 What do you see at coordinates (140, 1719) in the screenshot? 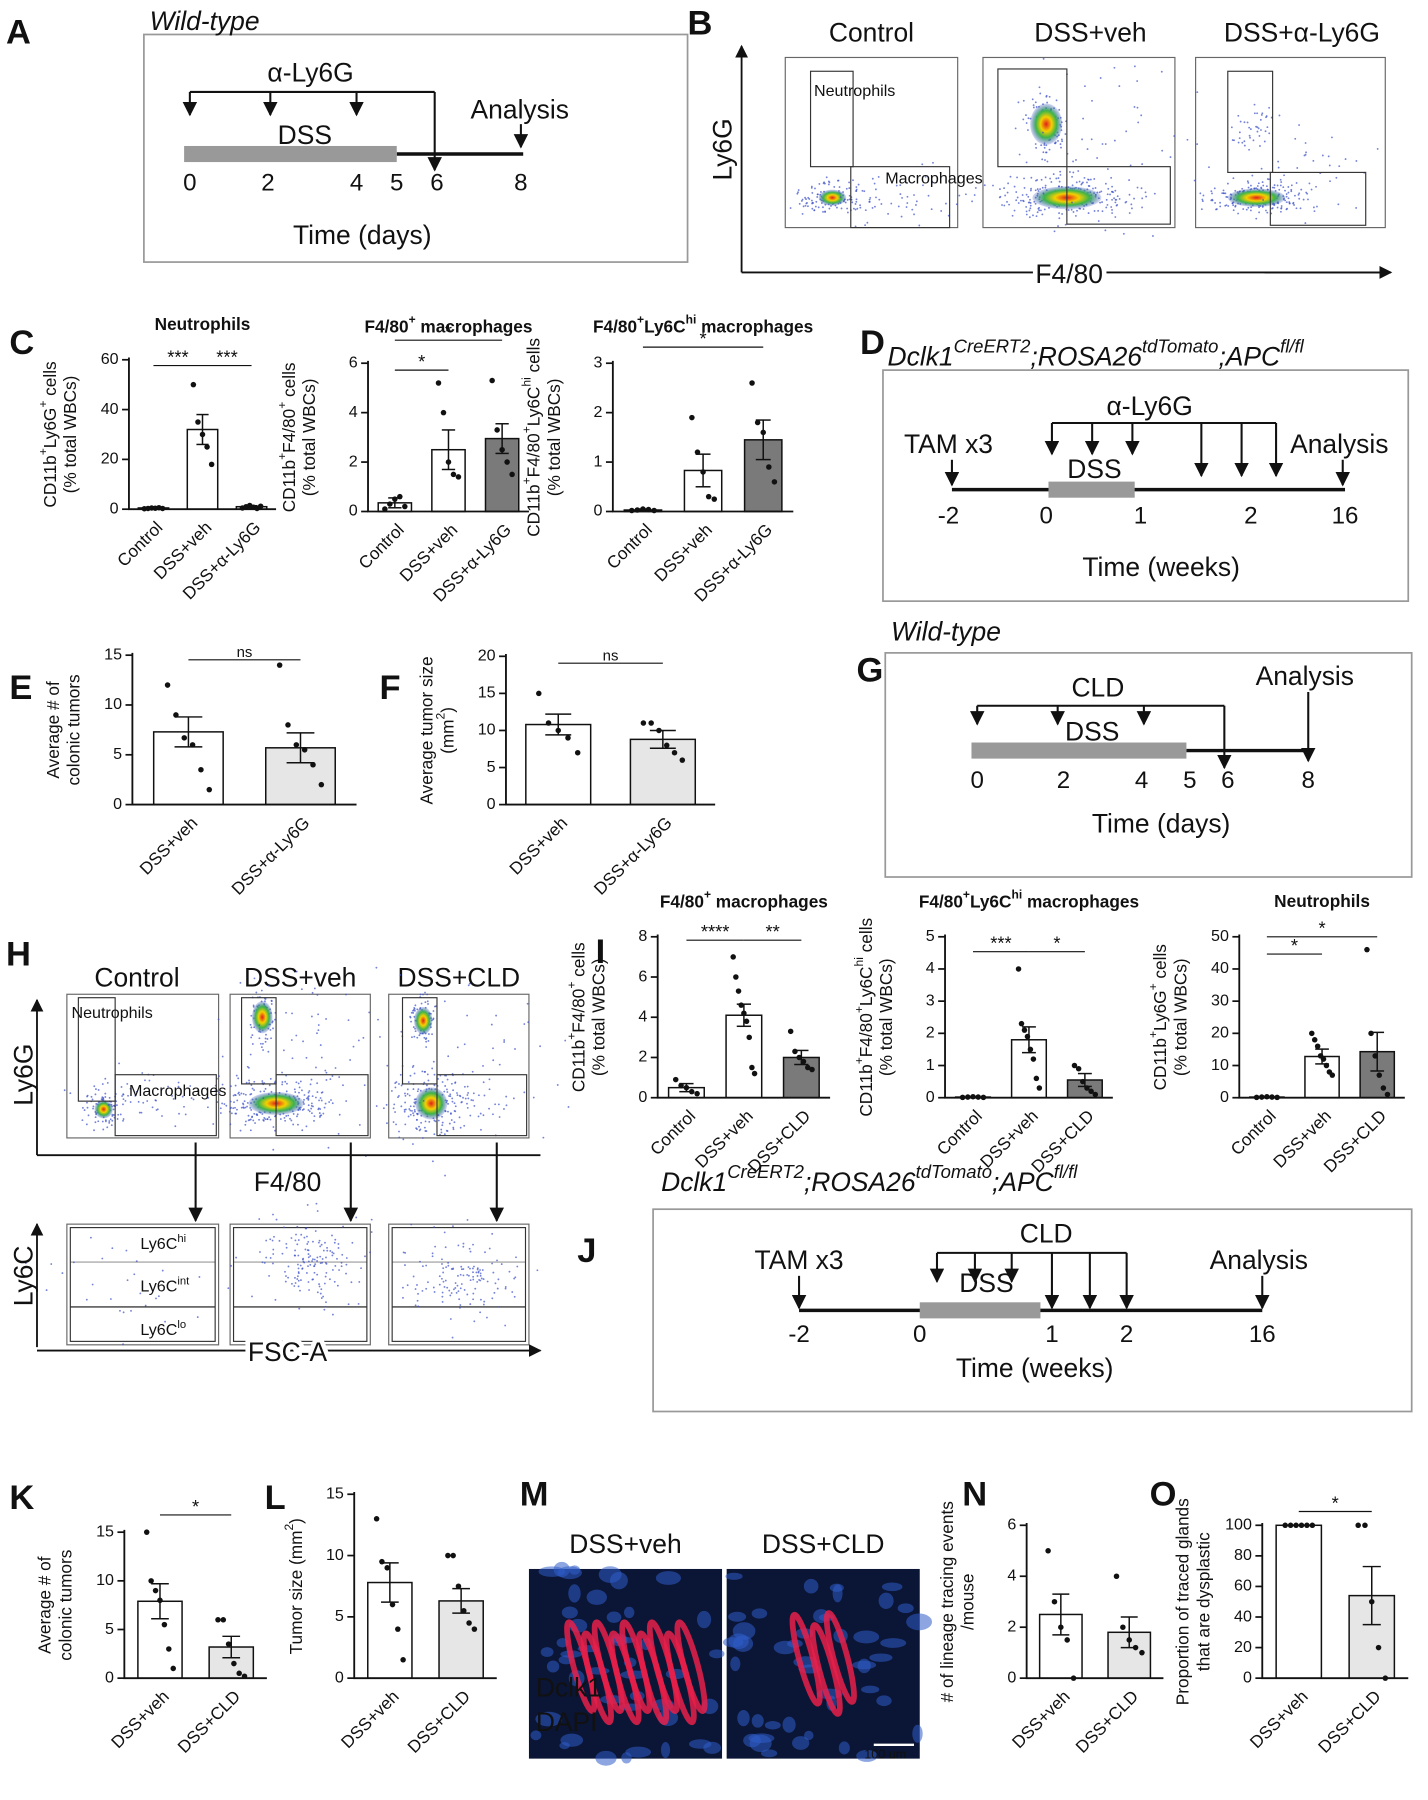
I see `x-tick-label: DSS+veh` at bounding box center [140, 1719].